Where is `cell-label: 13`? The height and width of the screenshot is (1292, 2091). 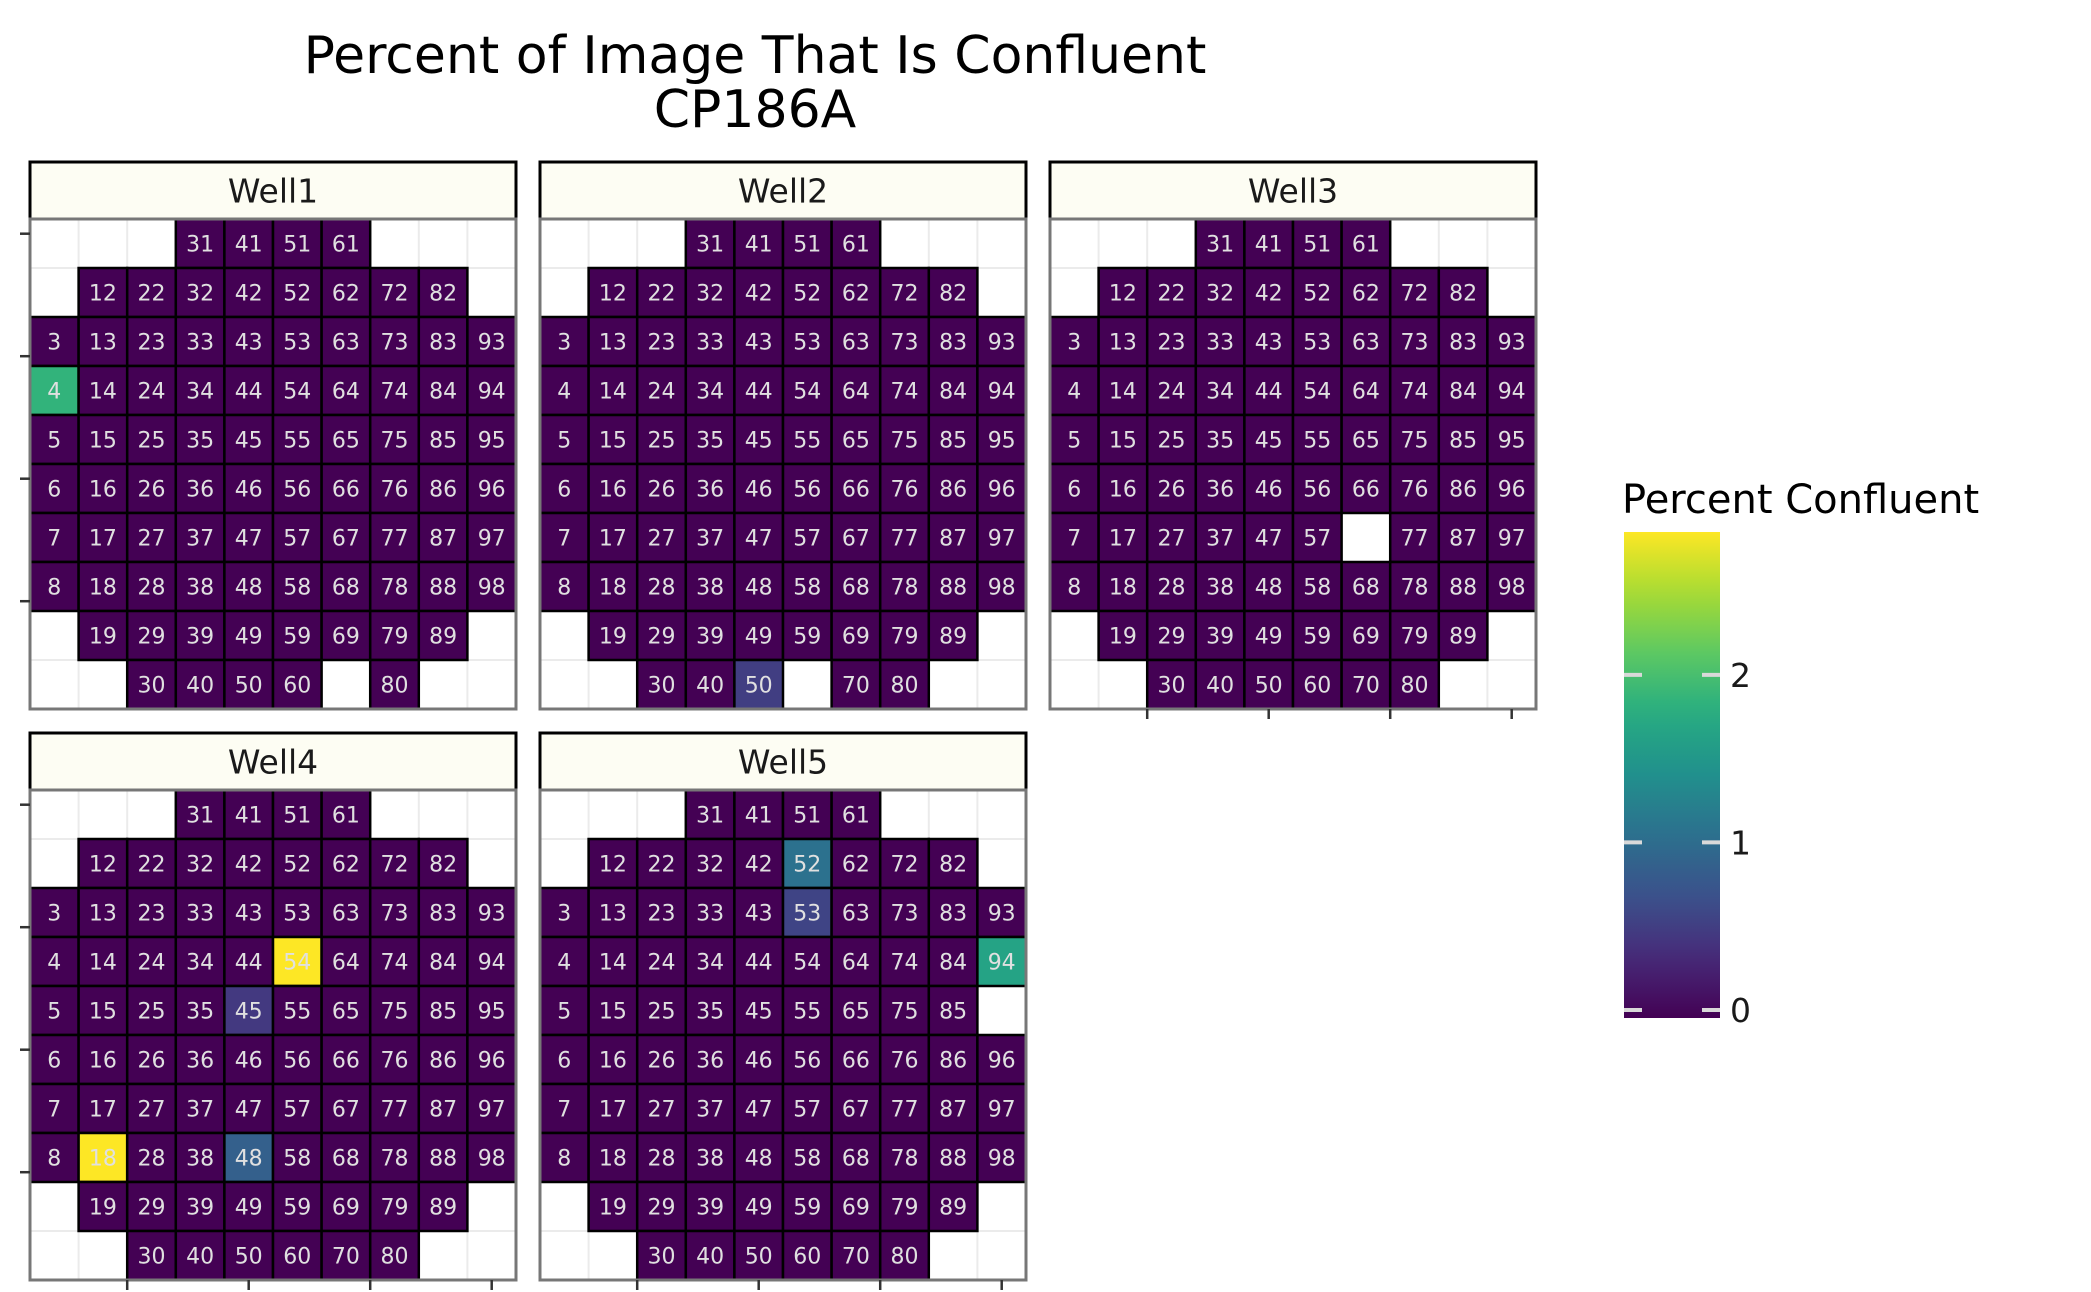 cell-label: 13 is located at coordinates (103, 914).